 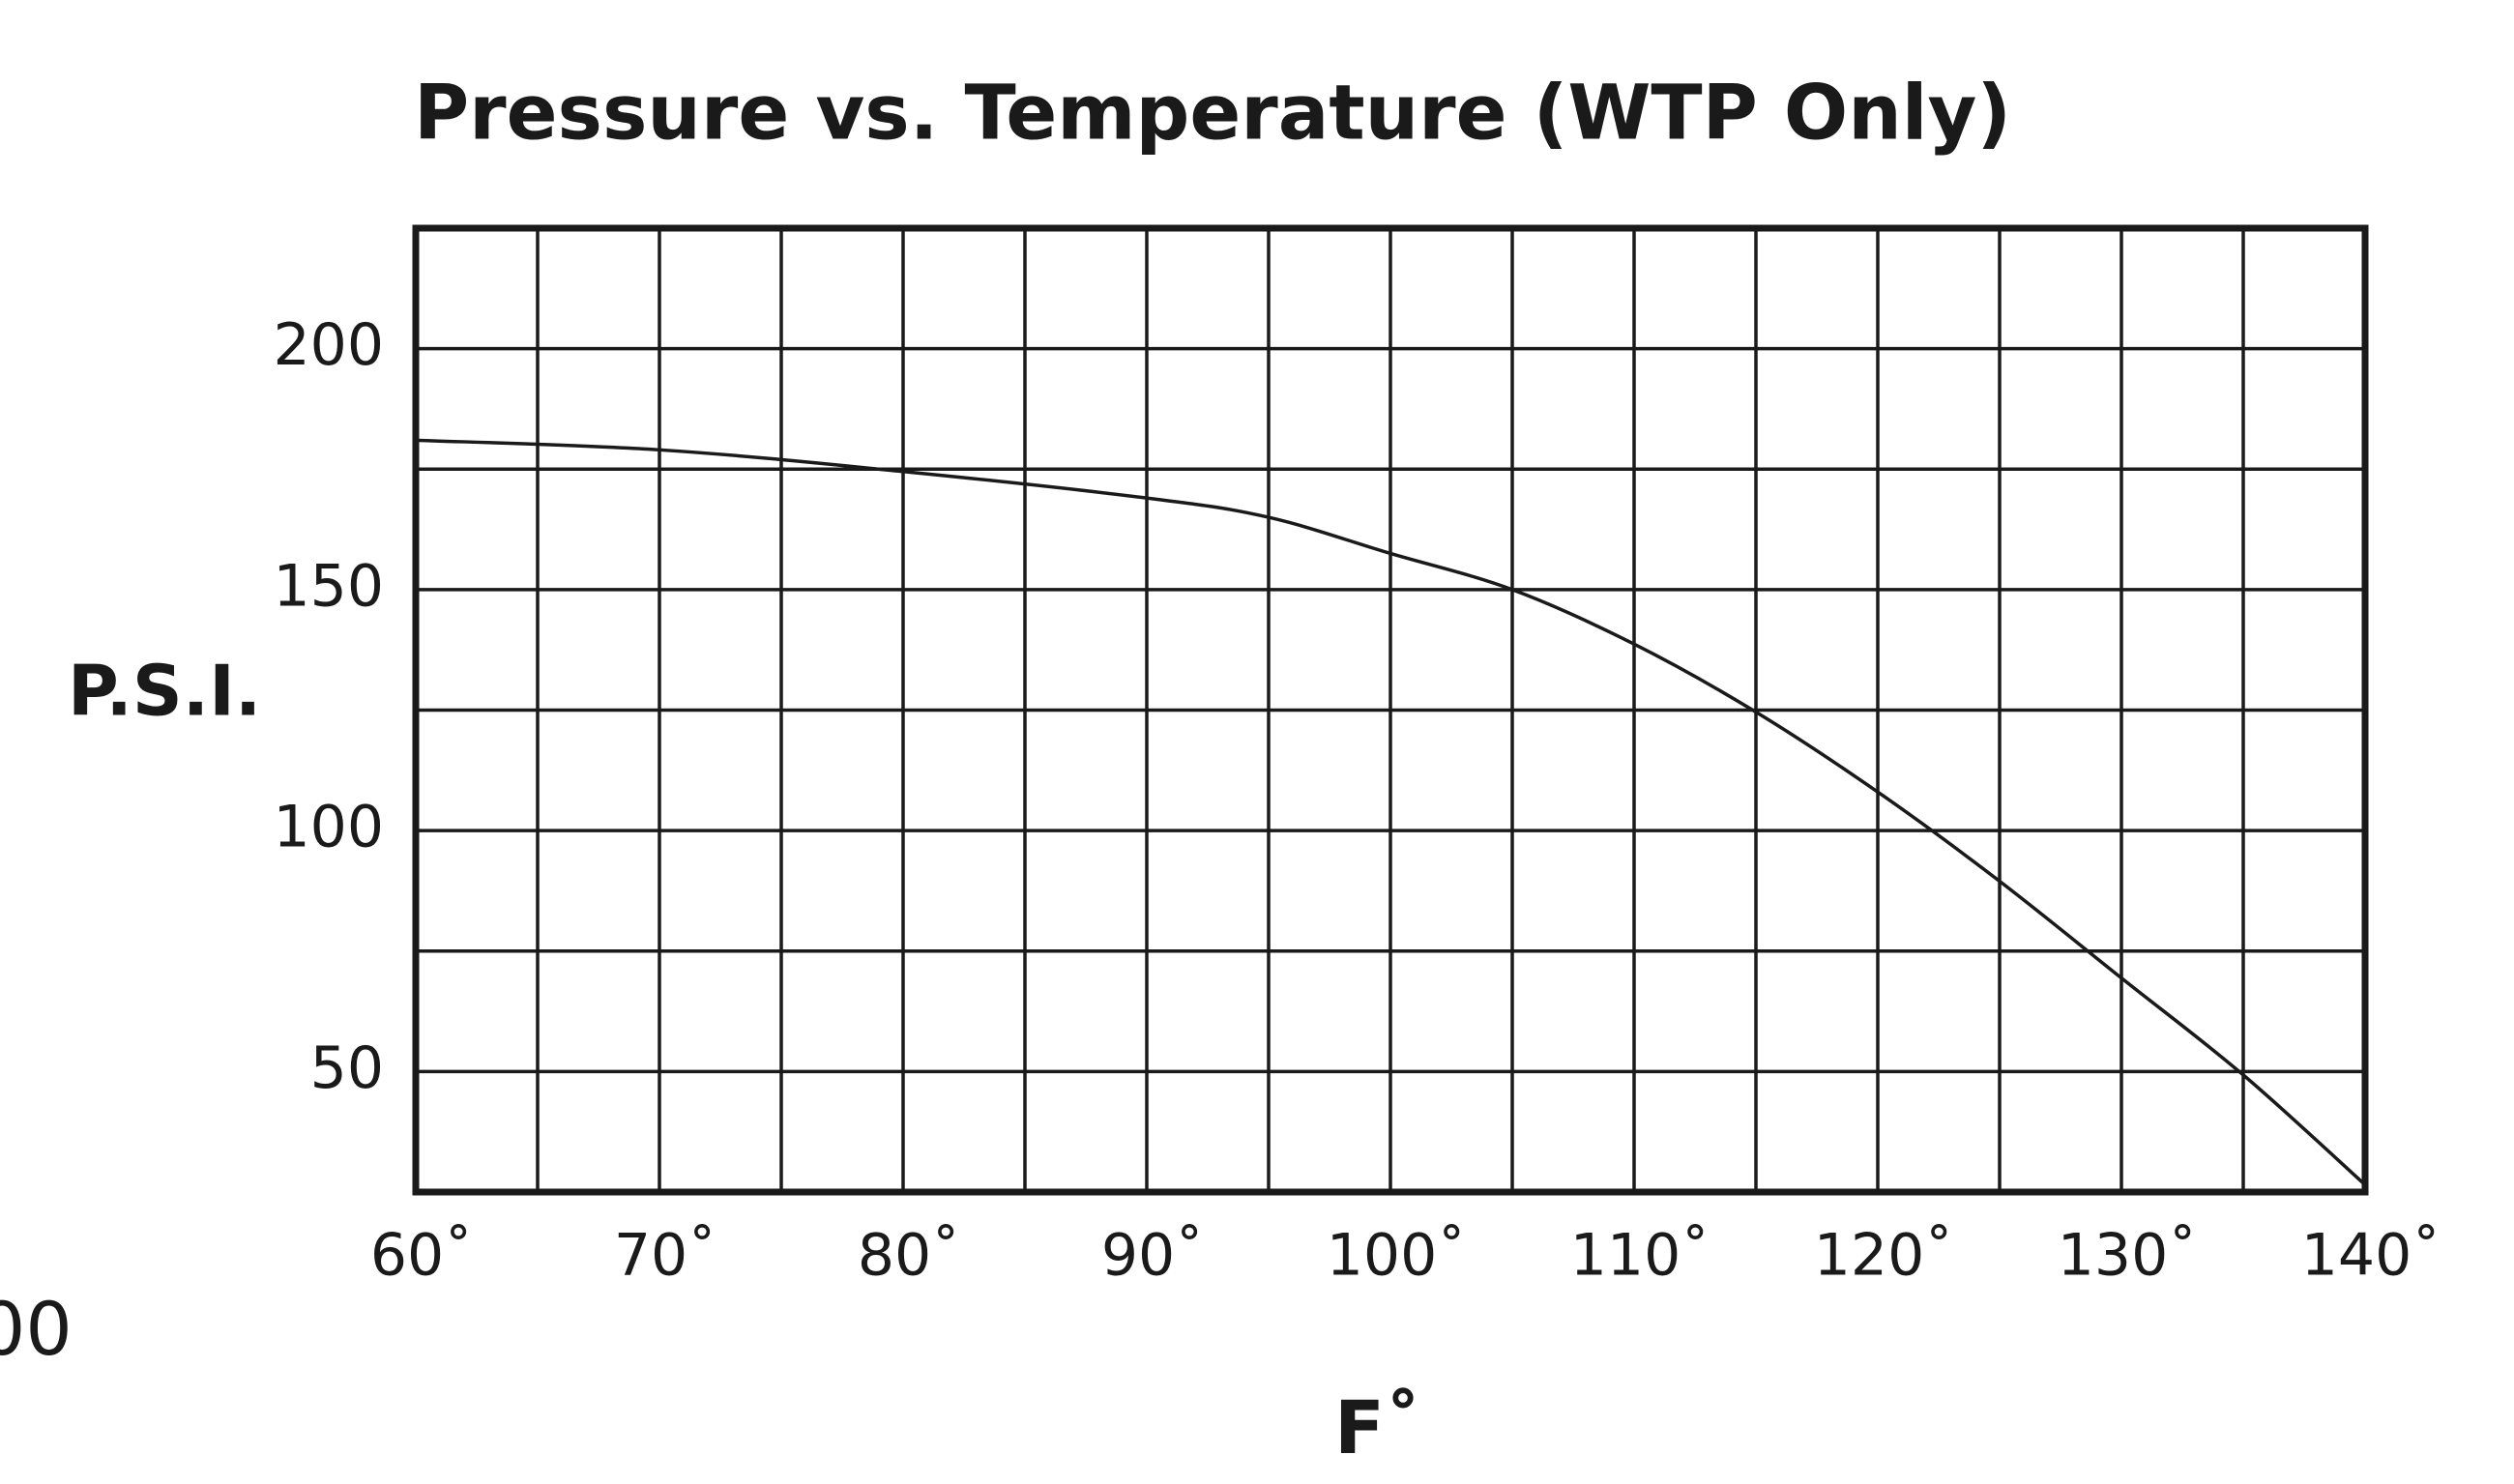 I want to click on x-tick-label: 100˚, so click(x=1397, y=1256).